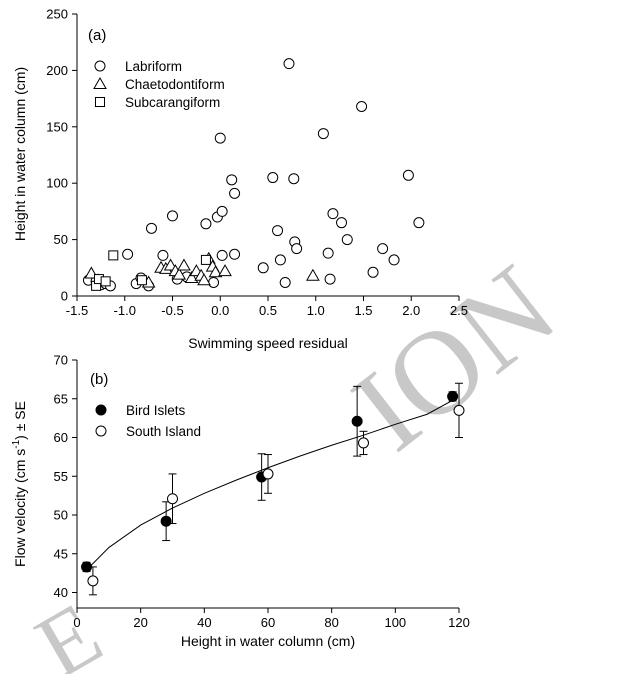 Image resolution: width=634 pixels, height=674 pixels. What do you see at coordinates (61, 437) in the screenshot?
I see `panel-b-y-tick-label: 60` at bounding box center [61, 437].